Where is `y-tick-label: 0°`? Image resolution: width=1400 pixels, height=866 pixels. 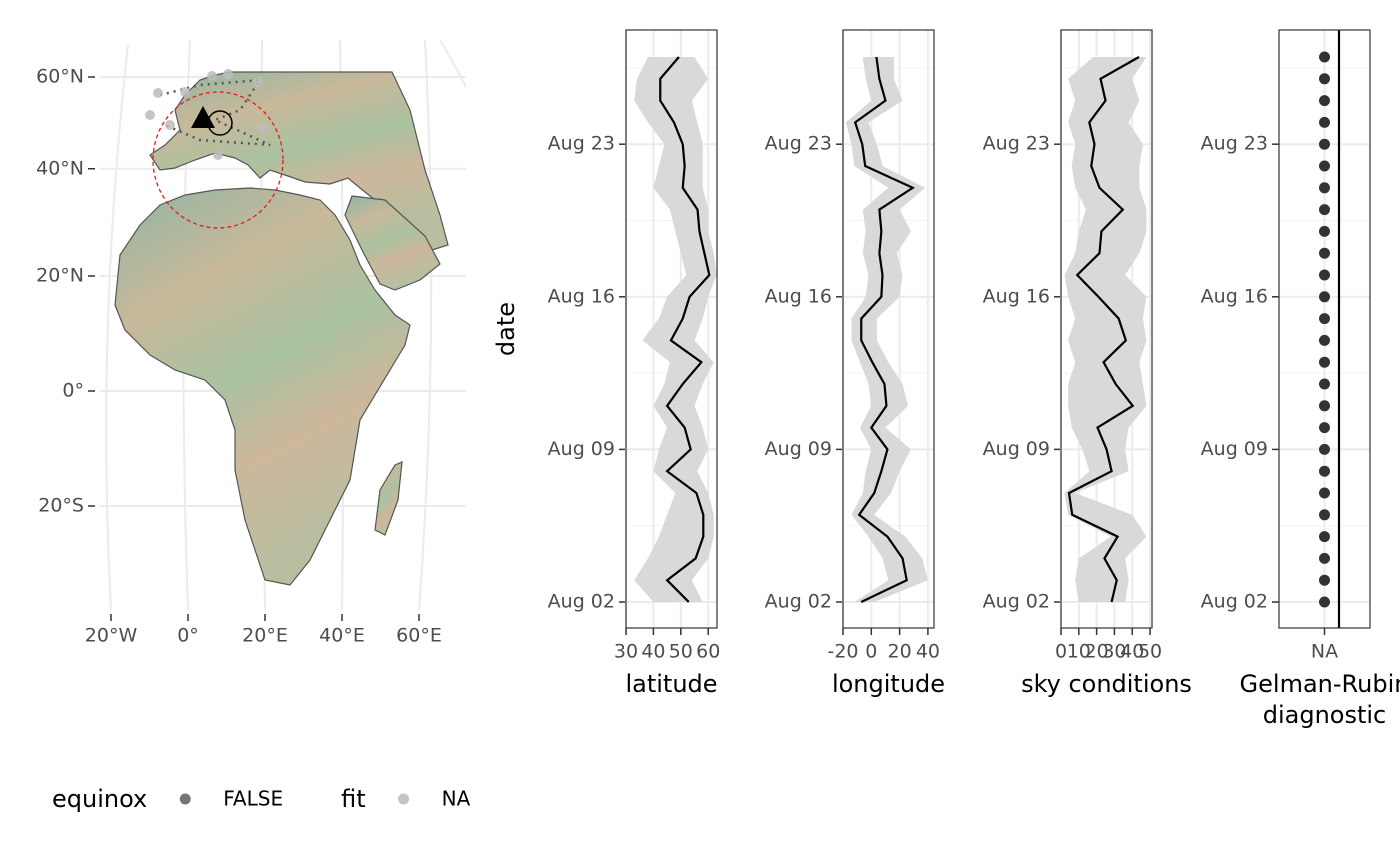 y-tick-label: 0° is located at coordinates (73, 391).